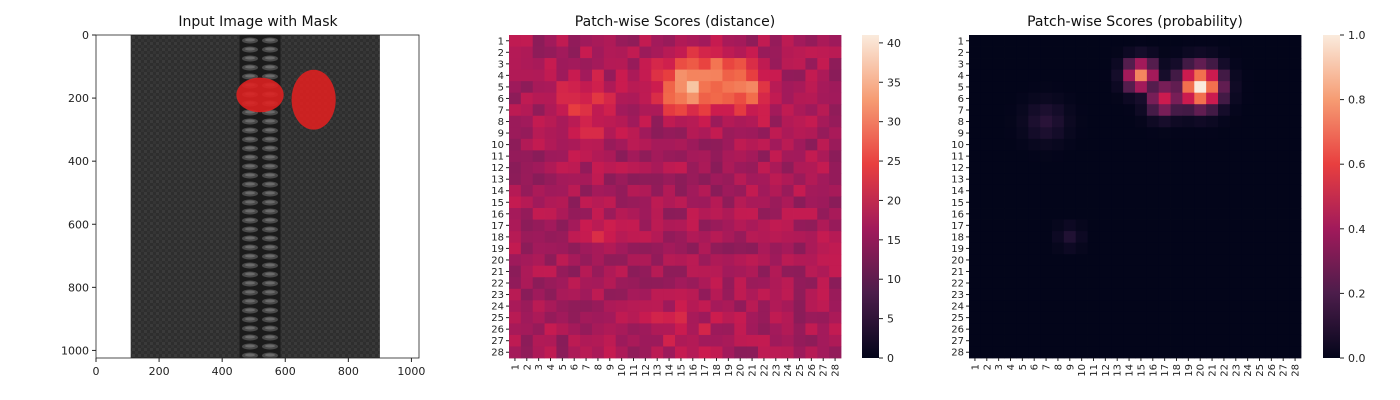 The height and width of the screenshot is (400, 1400). What do you see at coordinates (260, 95) in the screenshot?
I see `mask-defect-left` at bounding box center [260, 95].